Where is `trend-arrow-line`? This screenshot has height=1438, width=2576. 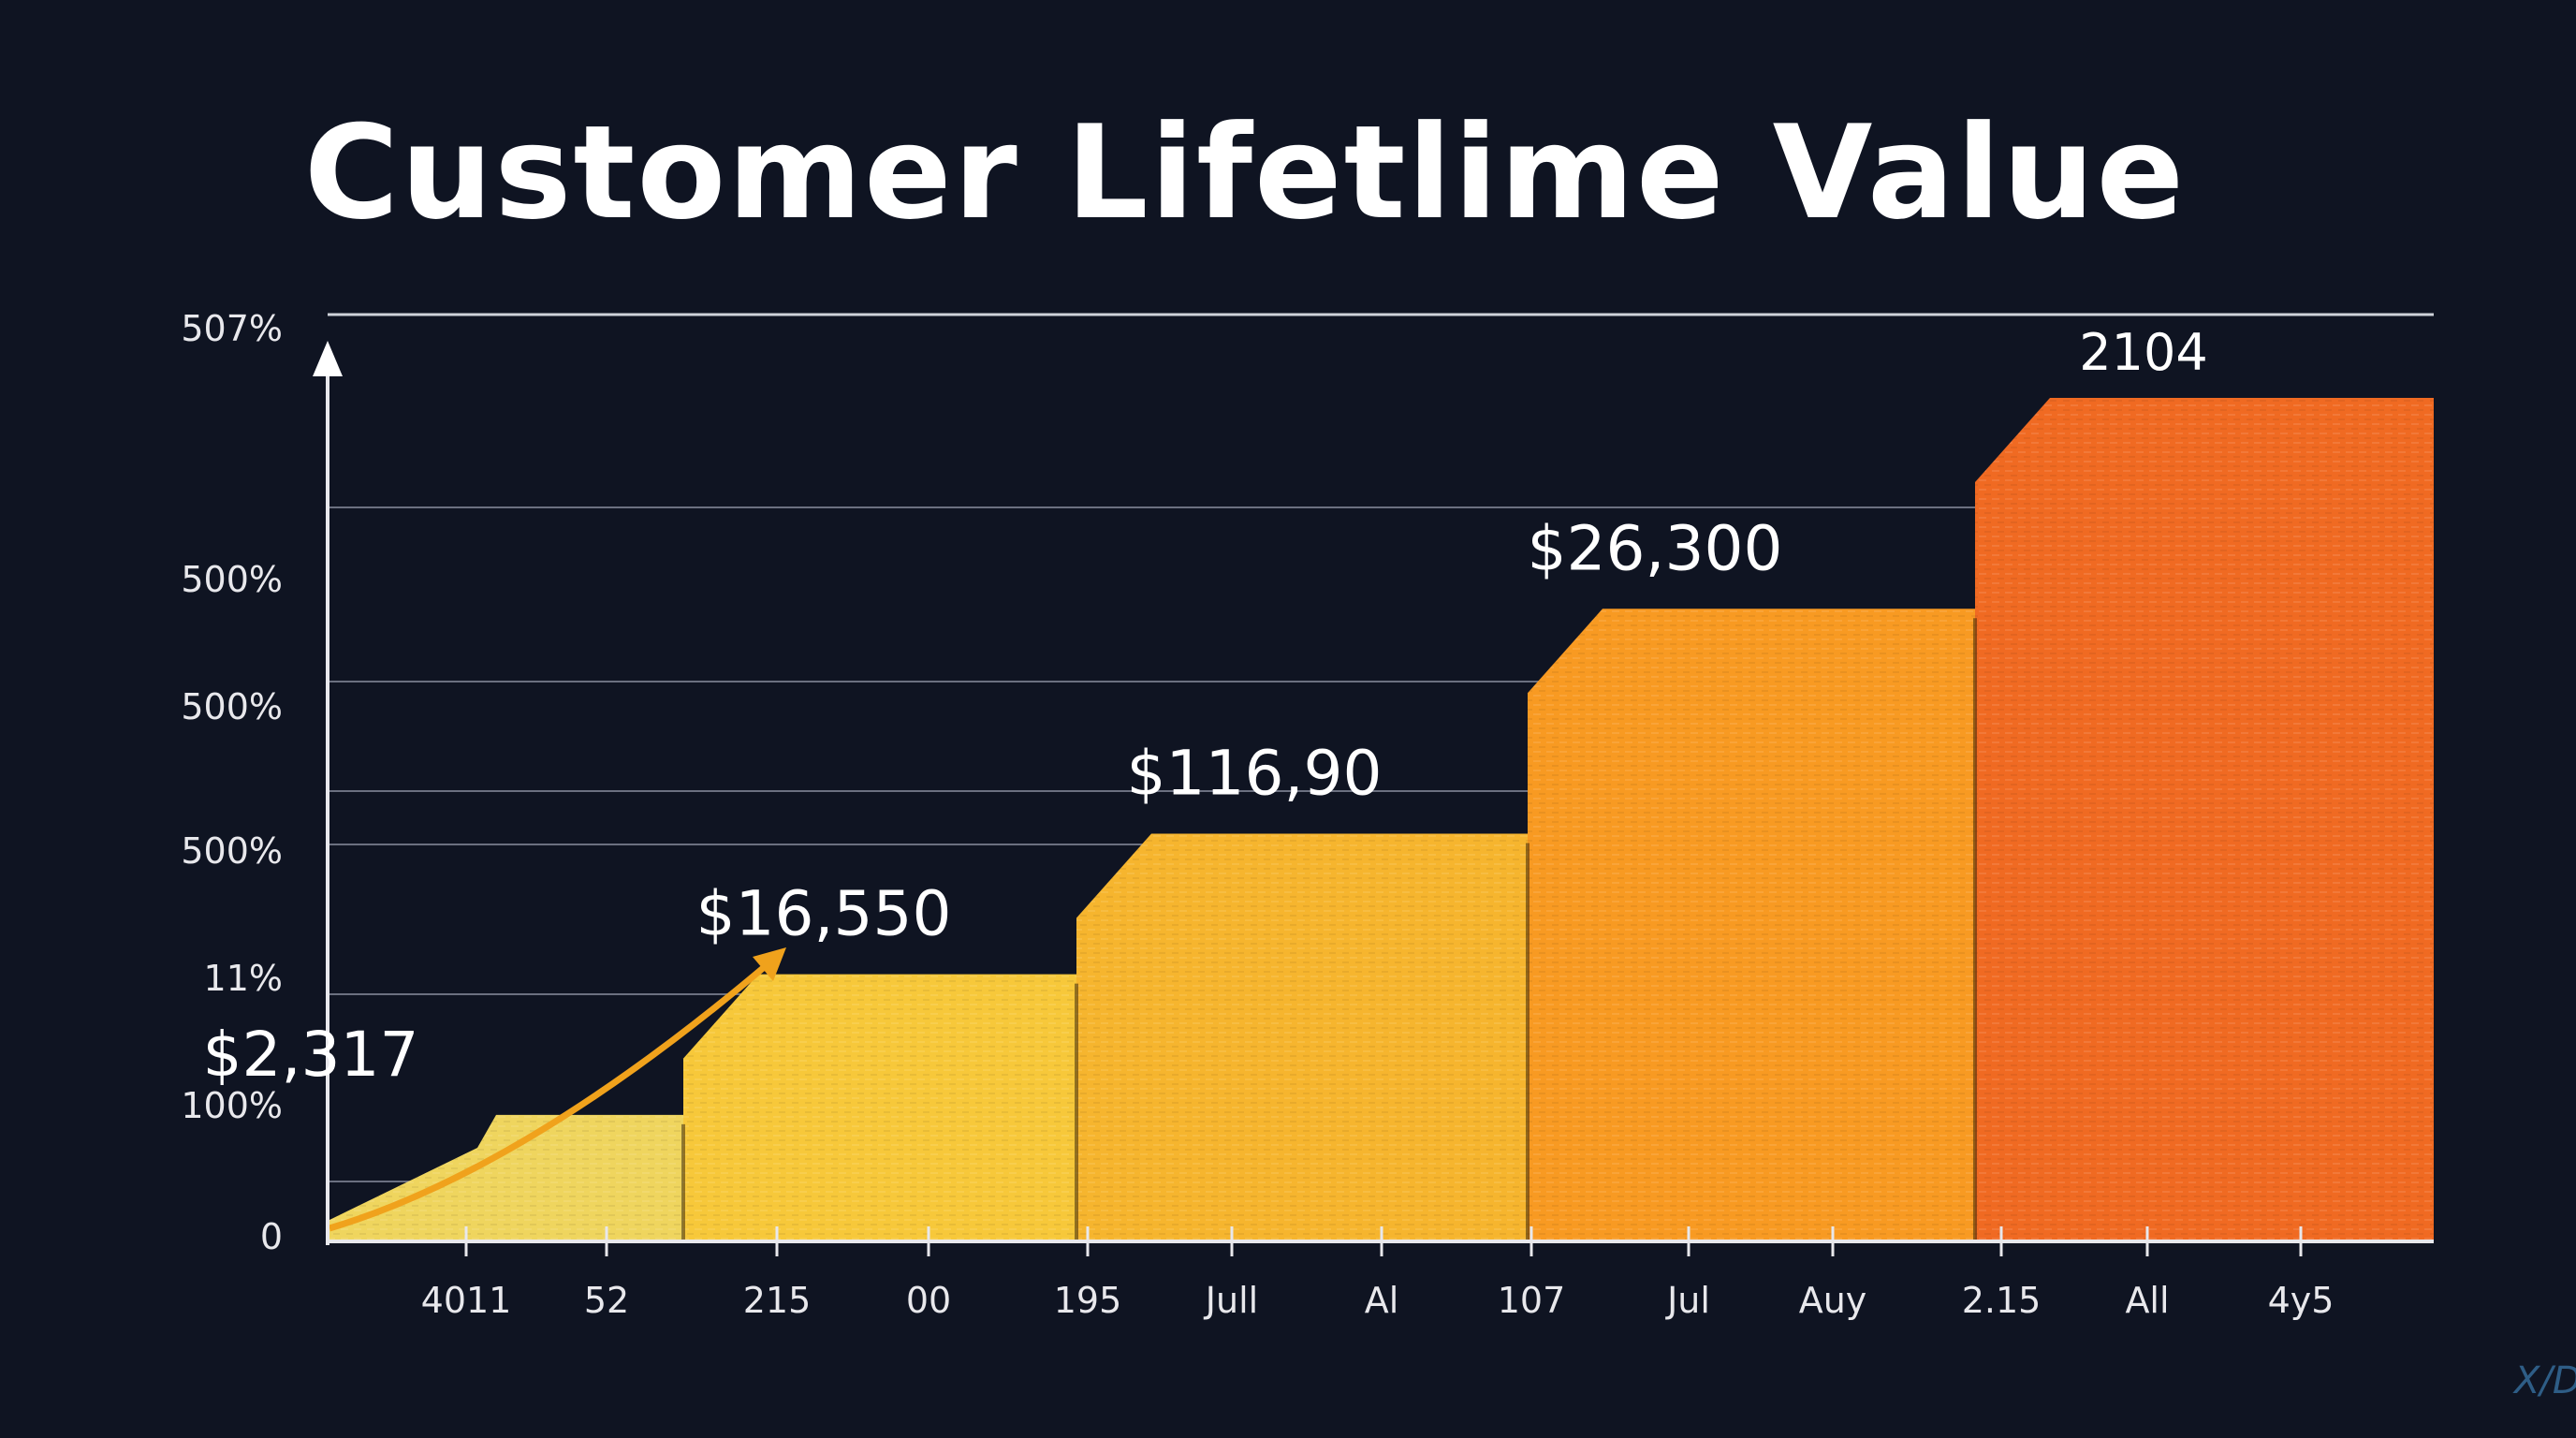
trend-arrow-line is located at coordinates (549, 1096).